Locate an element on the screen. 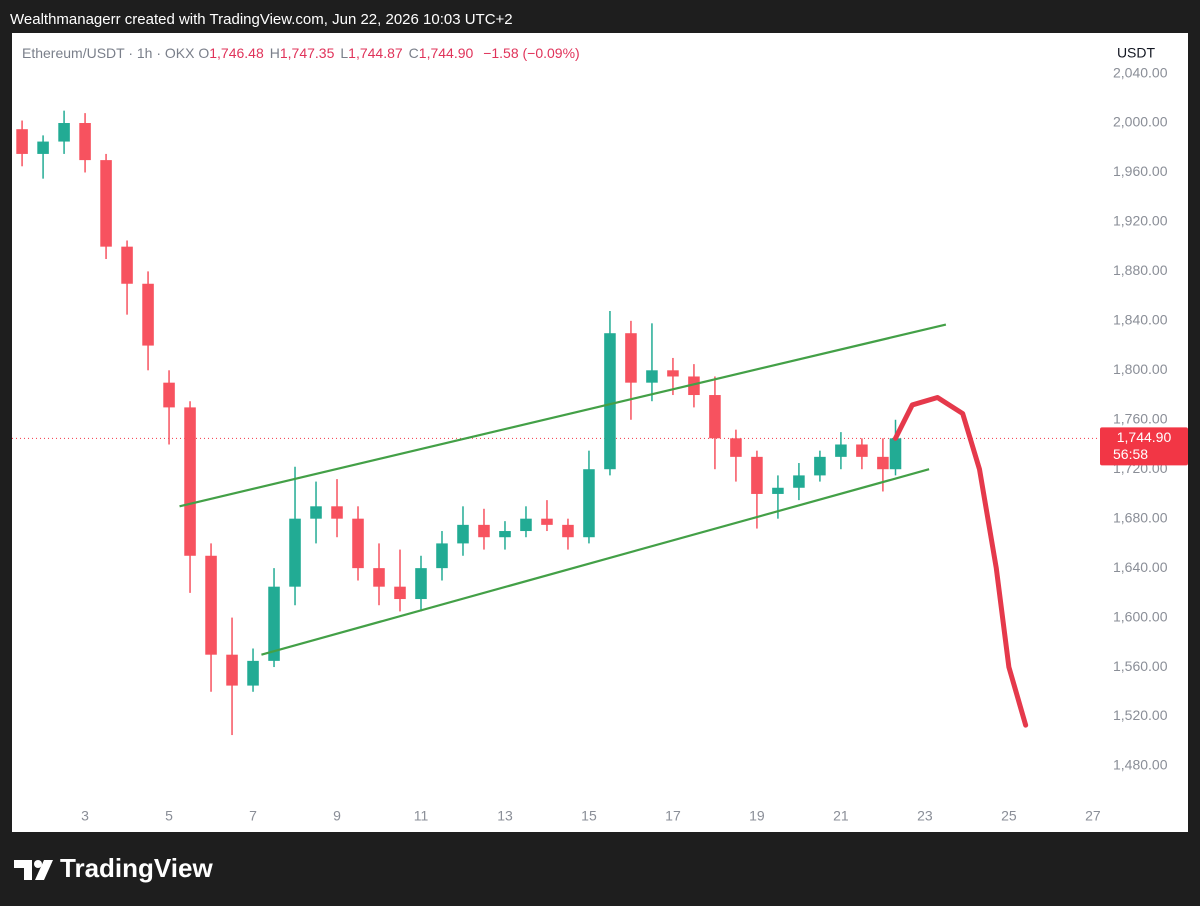 The height and width of the screenshot is (906, 1200). x-tick-label: 13 is located at coordinates (505, 816).